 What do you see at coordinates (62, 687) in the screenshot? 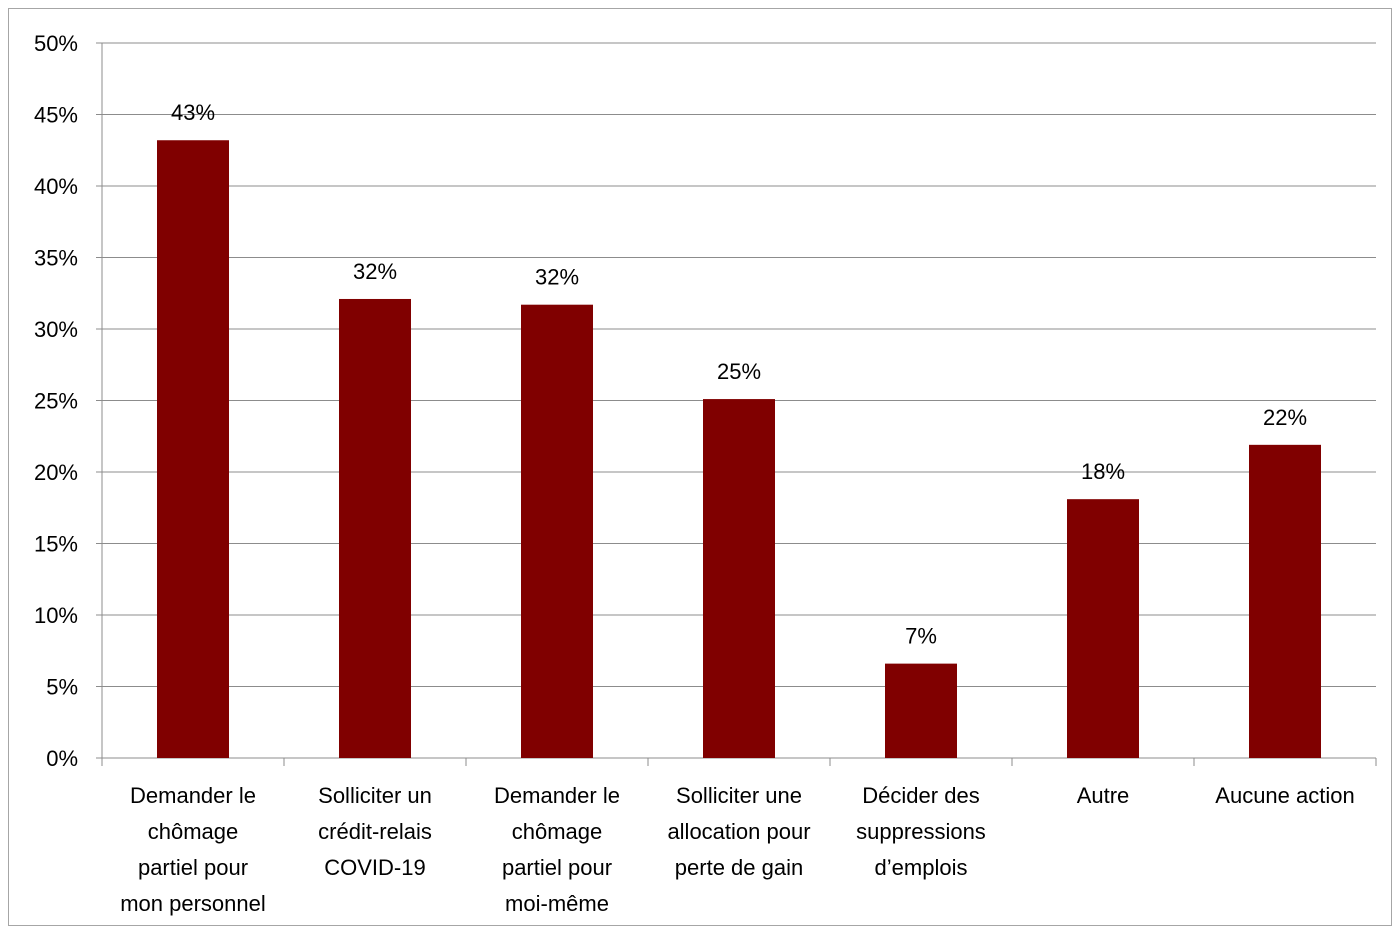
I see `y-tick-label: 5%` at bounding box center [62, 687].